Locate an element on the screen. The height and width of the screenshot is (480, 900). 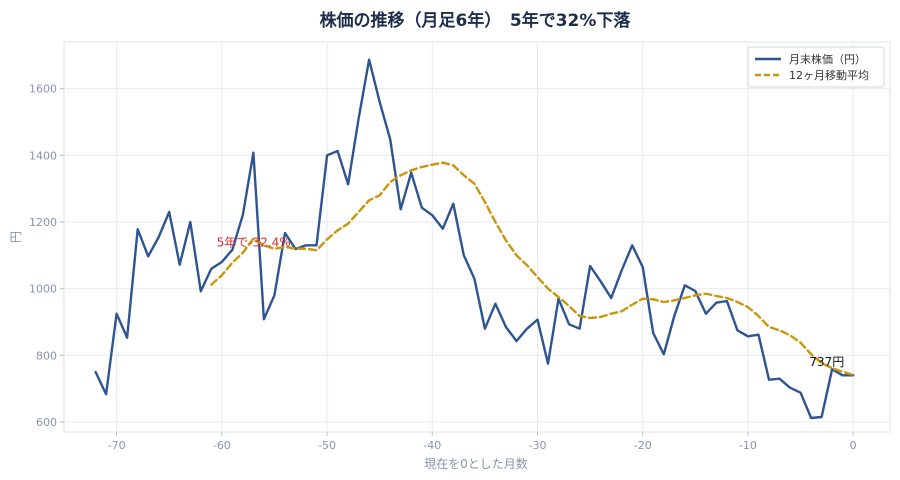
x-tick-label: -50 is located at coordinates (327, 445).